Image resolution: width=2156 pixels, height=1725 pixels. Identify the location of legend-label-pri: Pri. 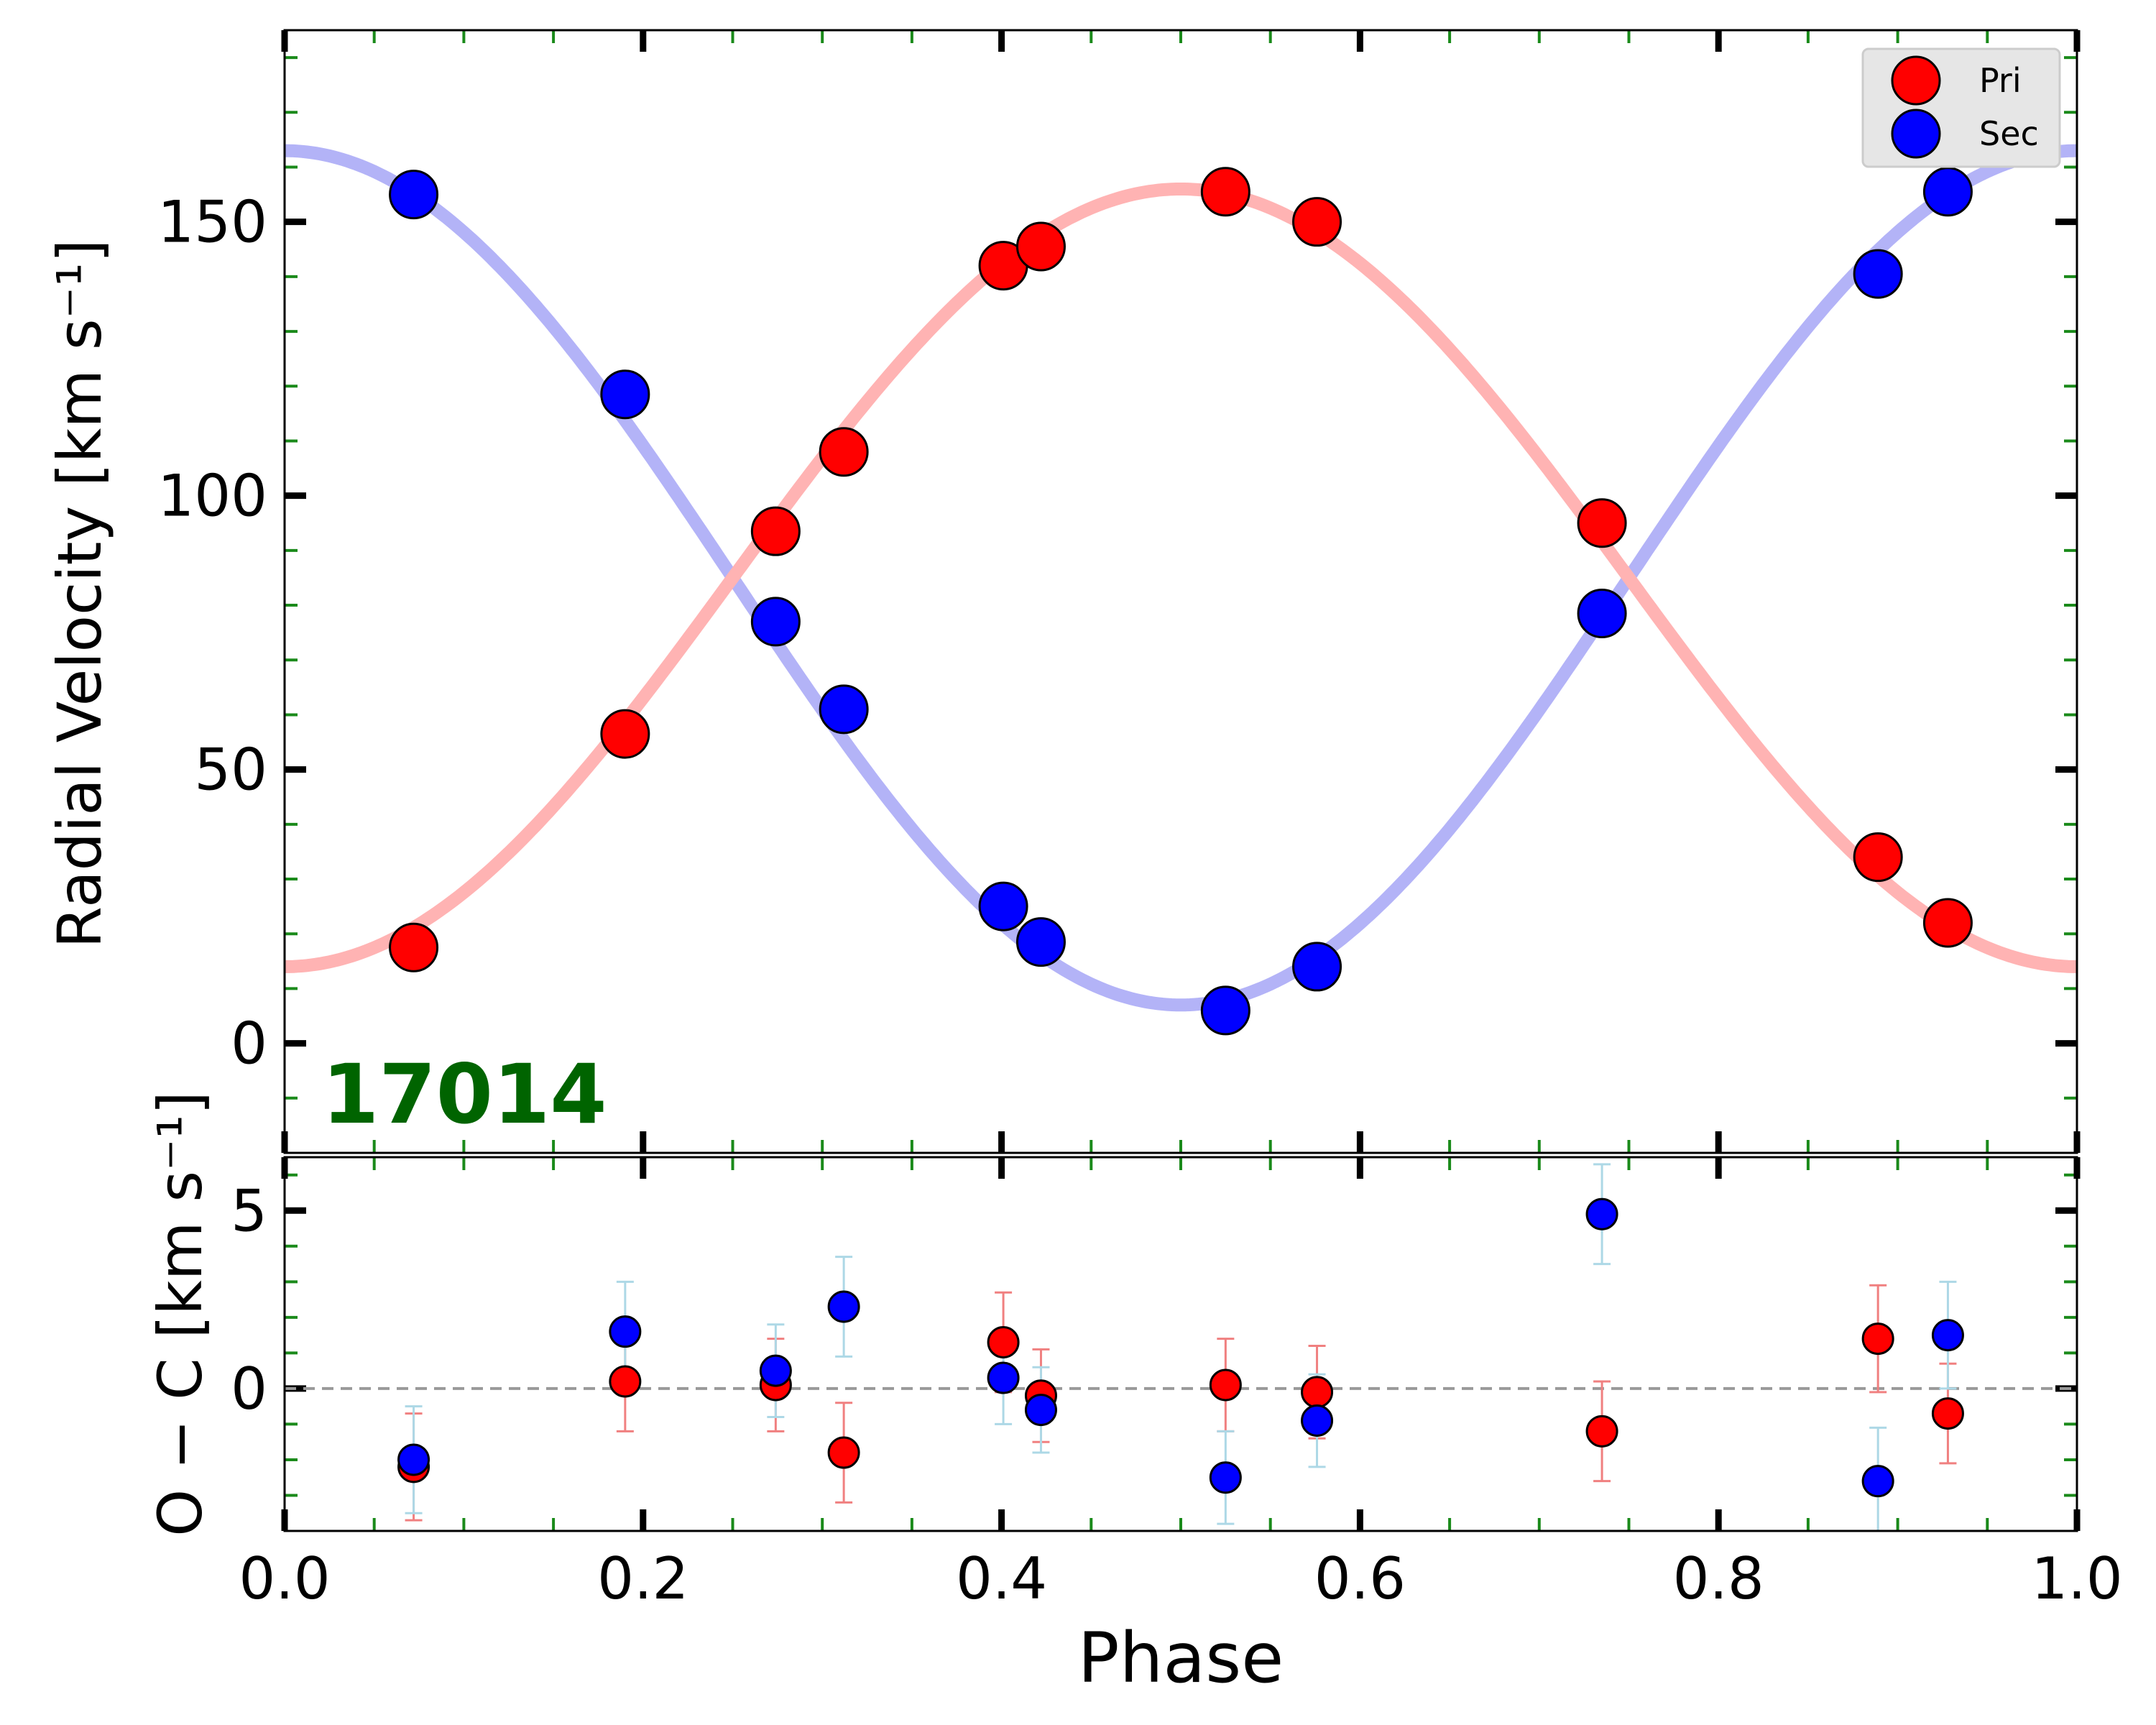
(2000, 80).